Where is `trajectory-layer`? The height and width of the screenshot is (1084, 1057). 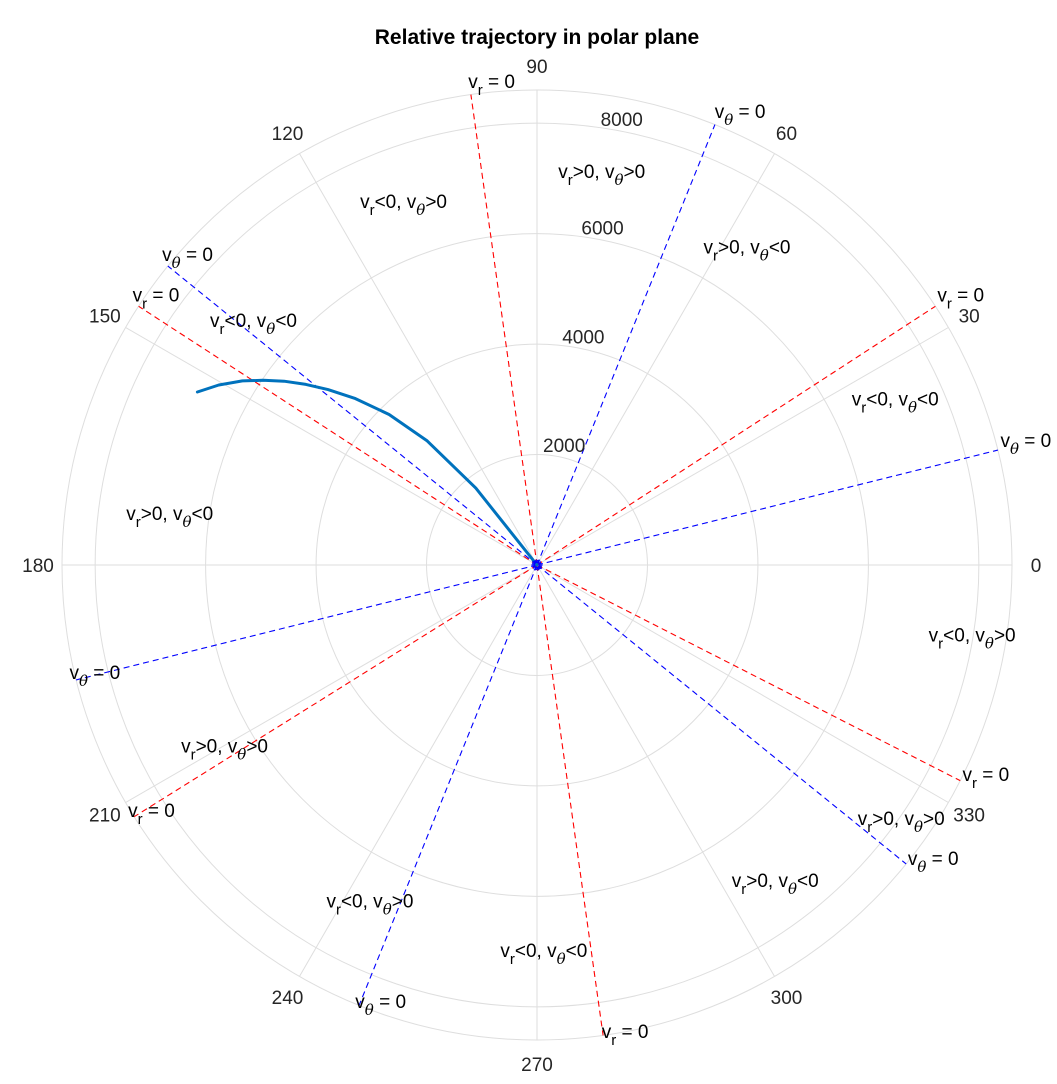
trajectory-layer is located at coordinates (369, 474).